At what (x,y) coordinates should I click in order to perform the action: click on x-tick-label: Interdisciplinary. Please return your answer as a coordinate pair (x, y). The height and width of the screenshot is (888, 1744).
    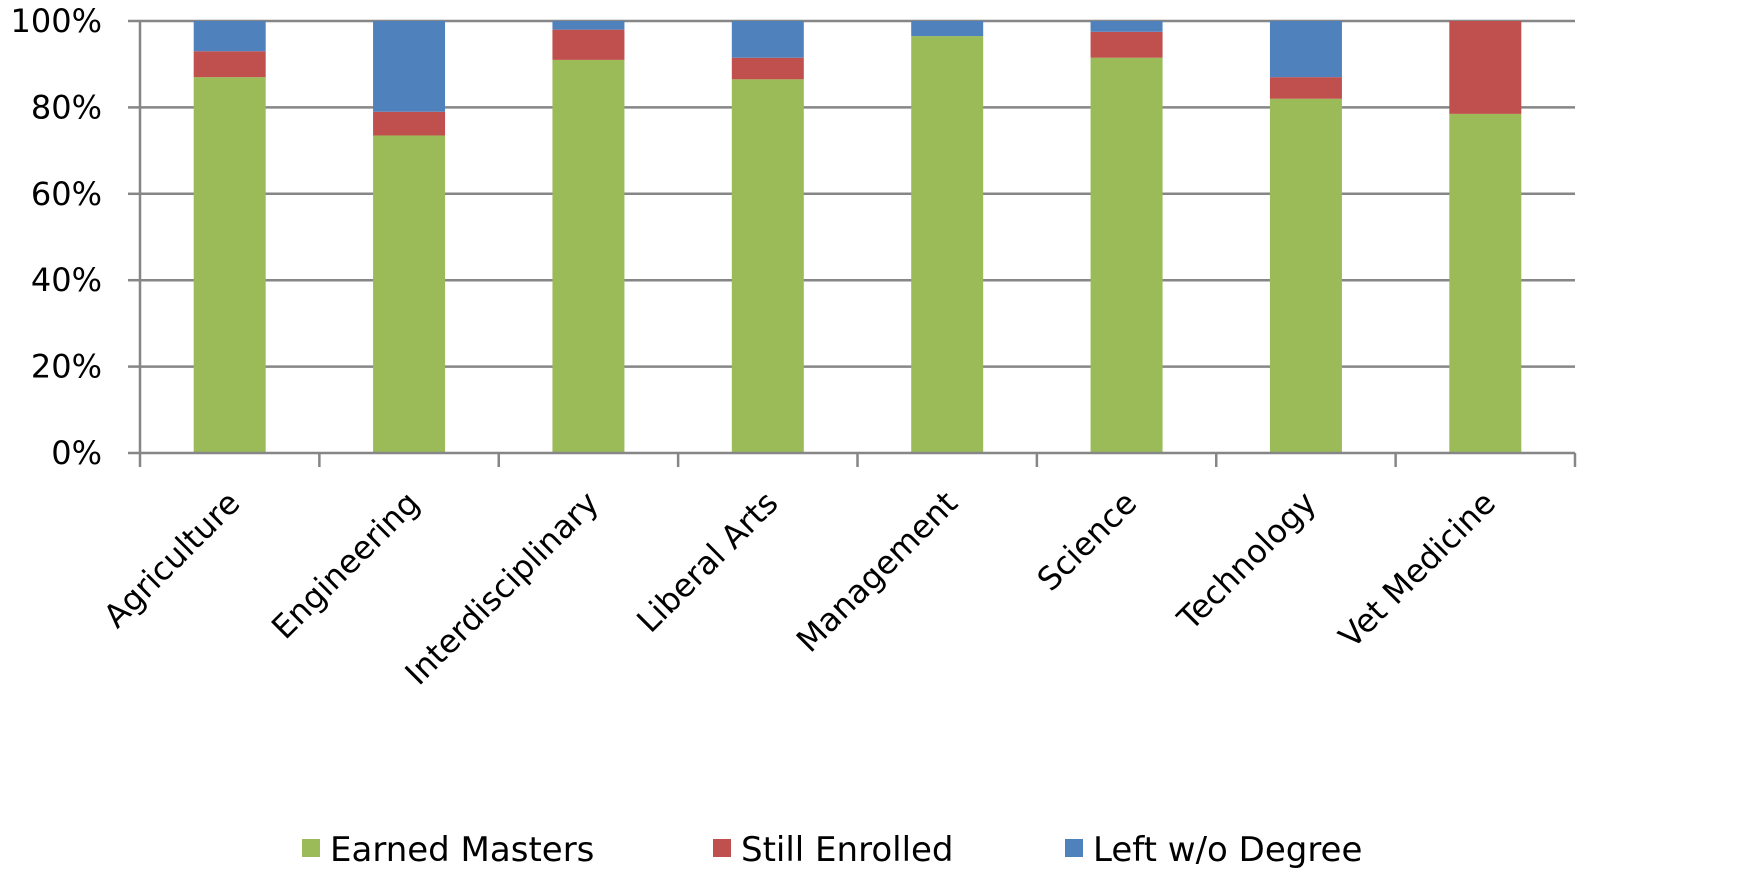
    Looking at the image, I should click on (502, 588).